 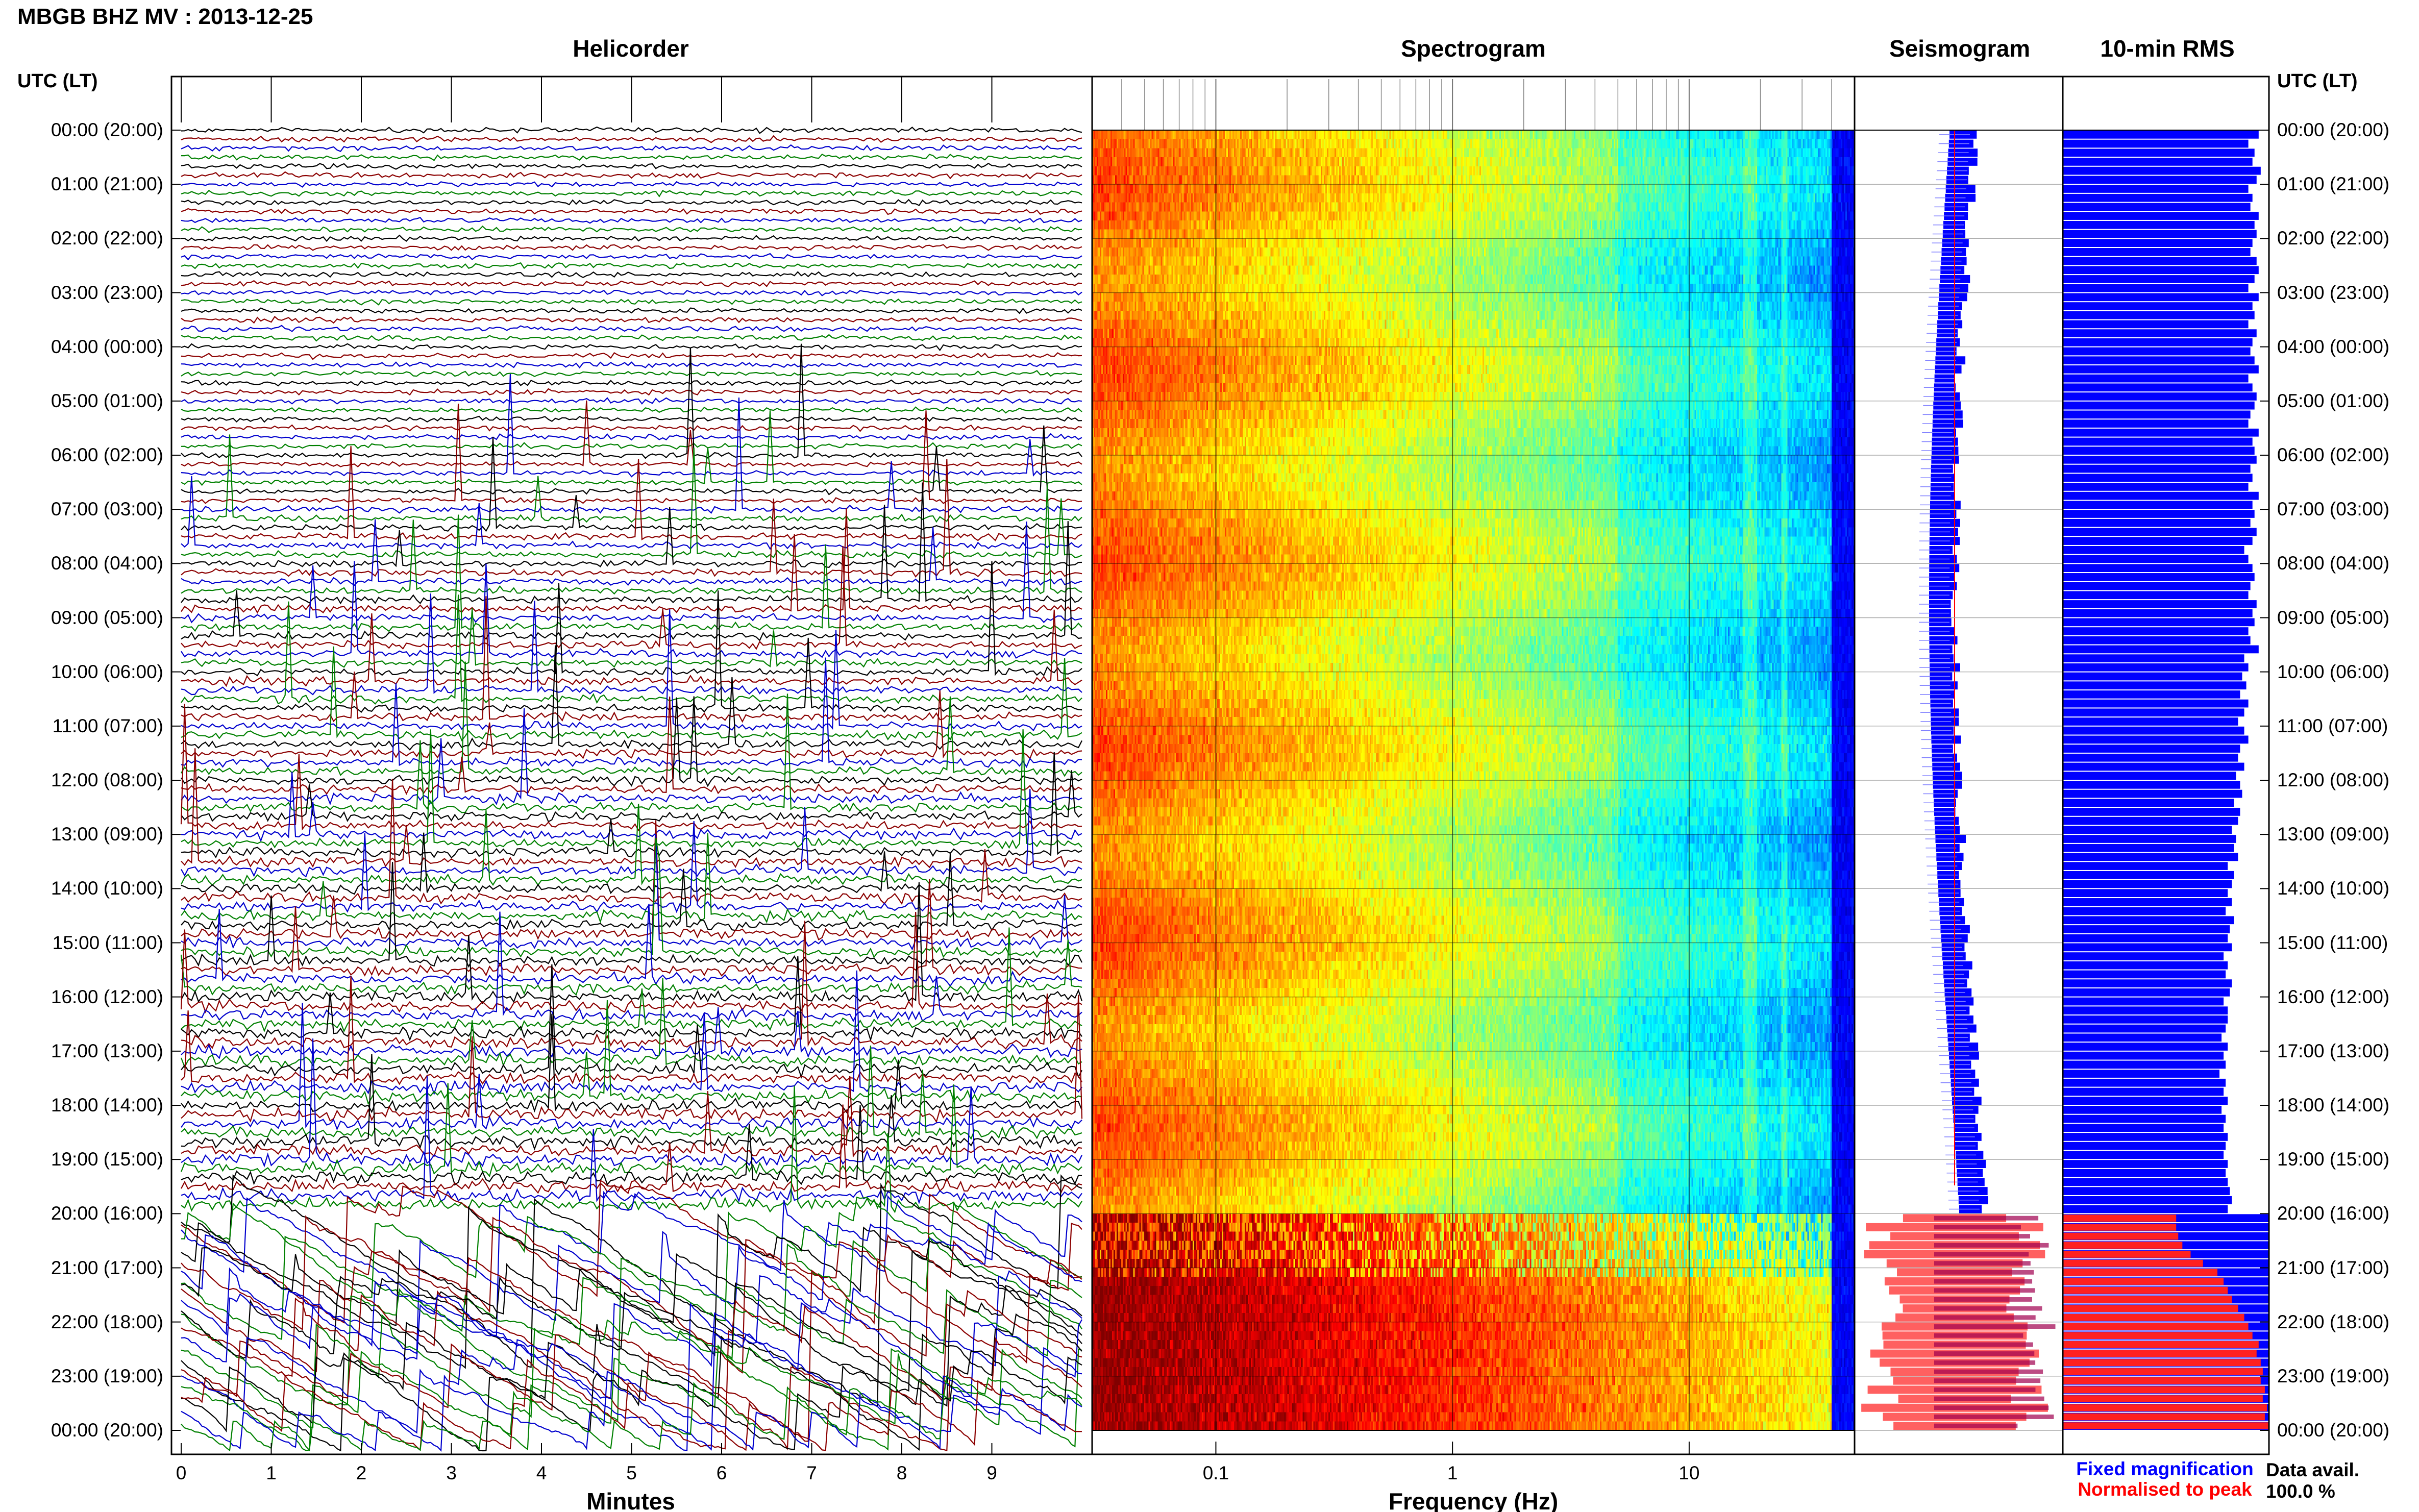 I want to click on hour-label-right: 00:00 (20:00), so click(x=2333, y=1430).